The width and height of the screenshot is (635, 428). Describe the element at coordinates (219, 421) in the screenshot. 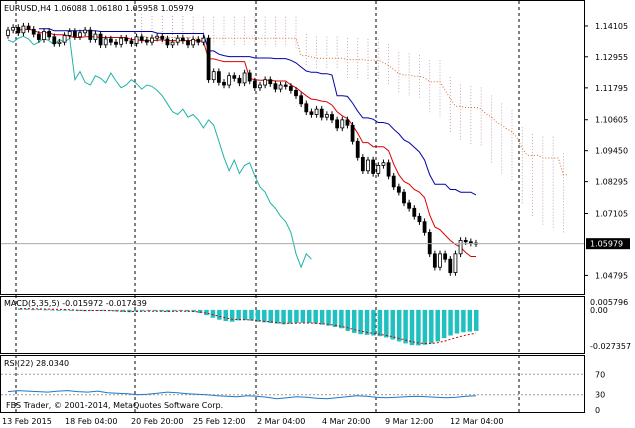

I see `time-tick-label: 25 Feb 12:00` at that location.